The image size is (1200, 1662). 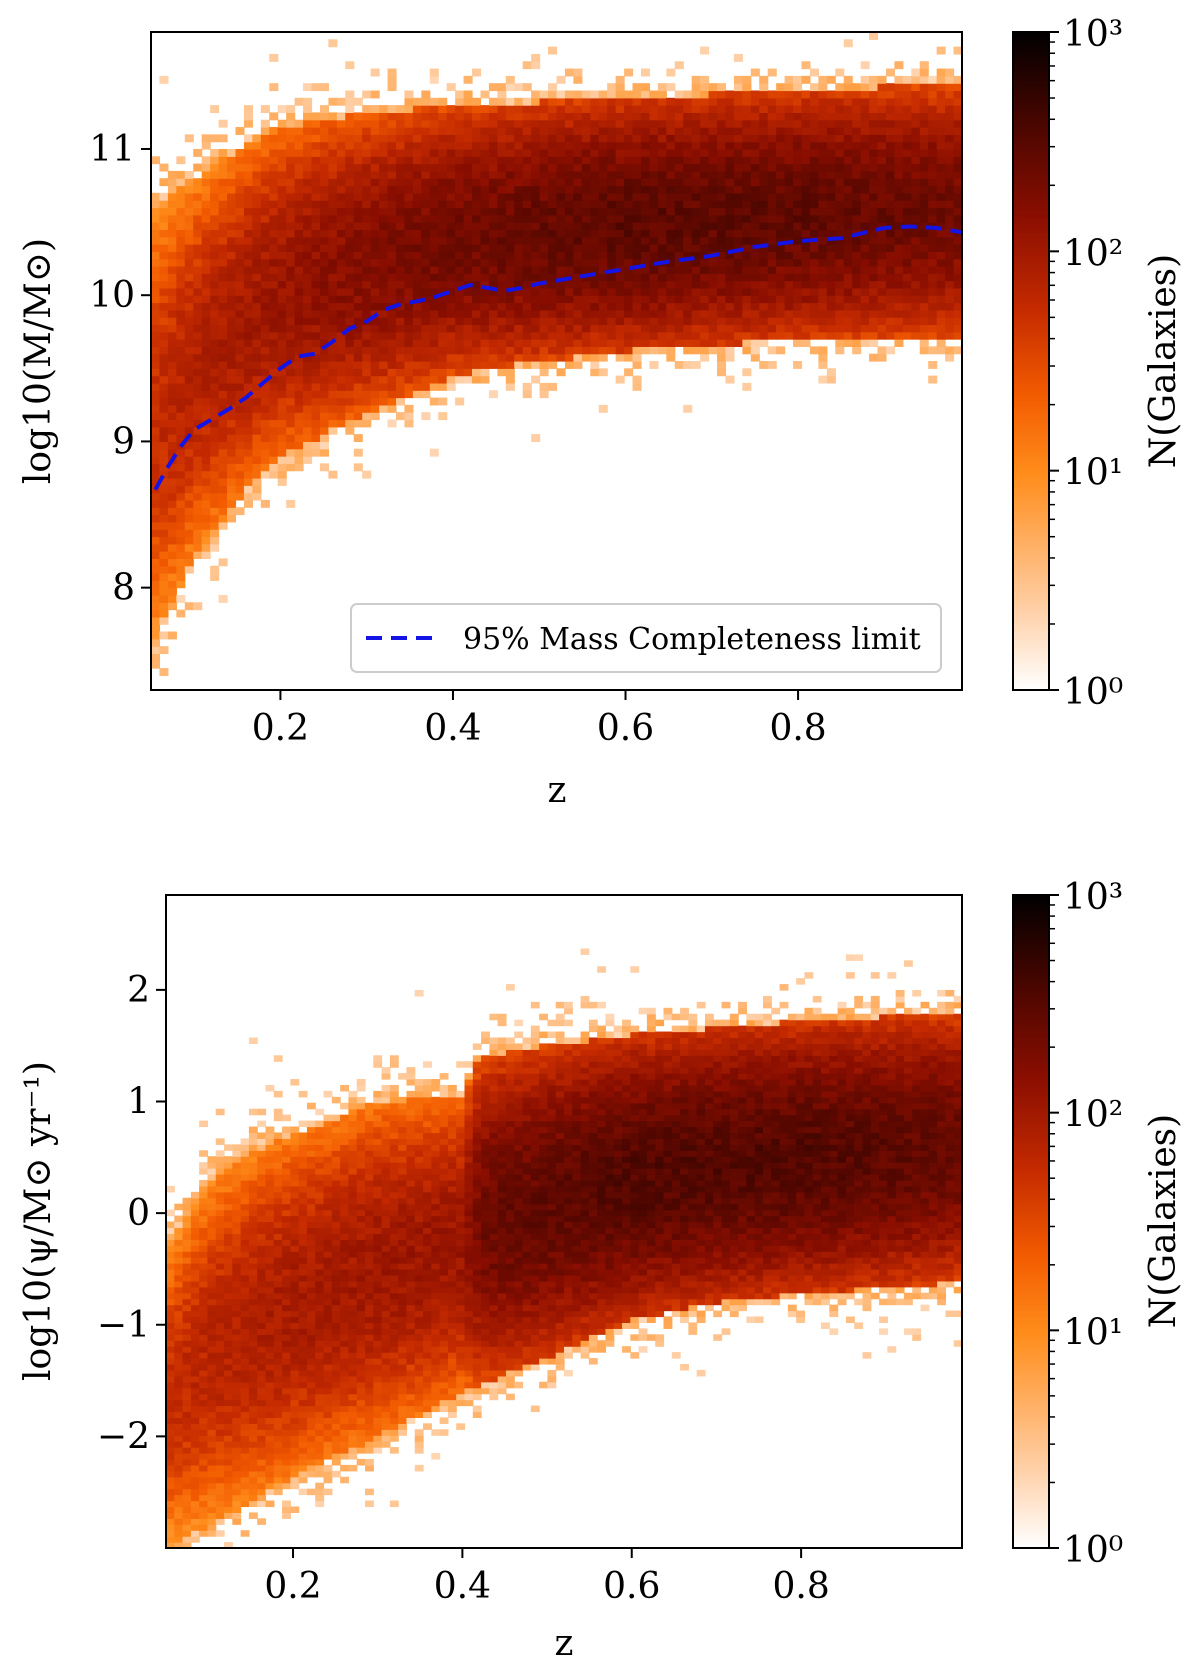 I want to click on legend: 95% Mass Completeness limit, so click(x=646, y=638).